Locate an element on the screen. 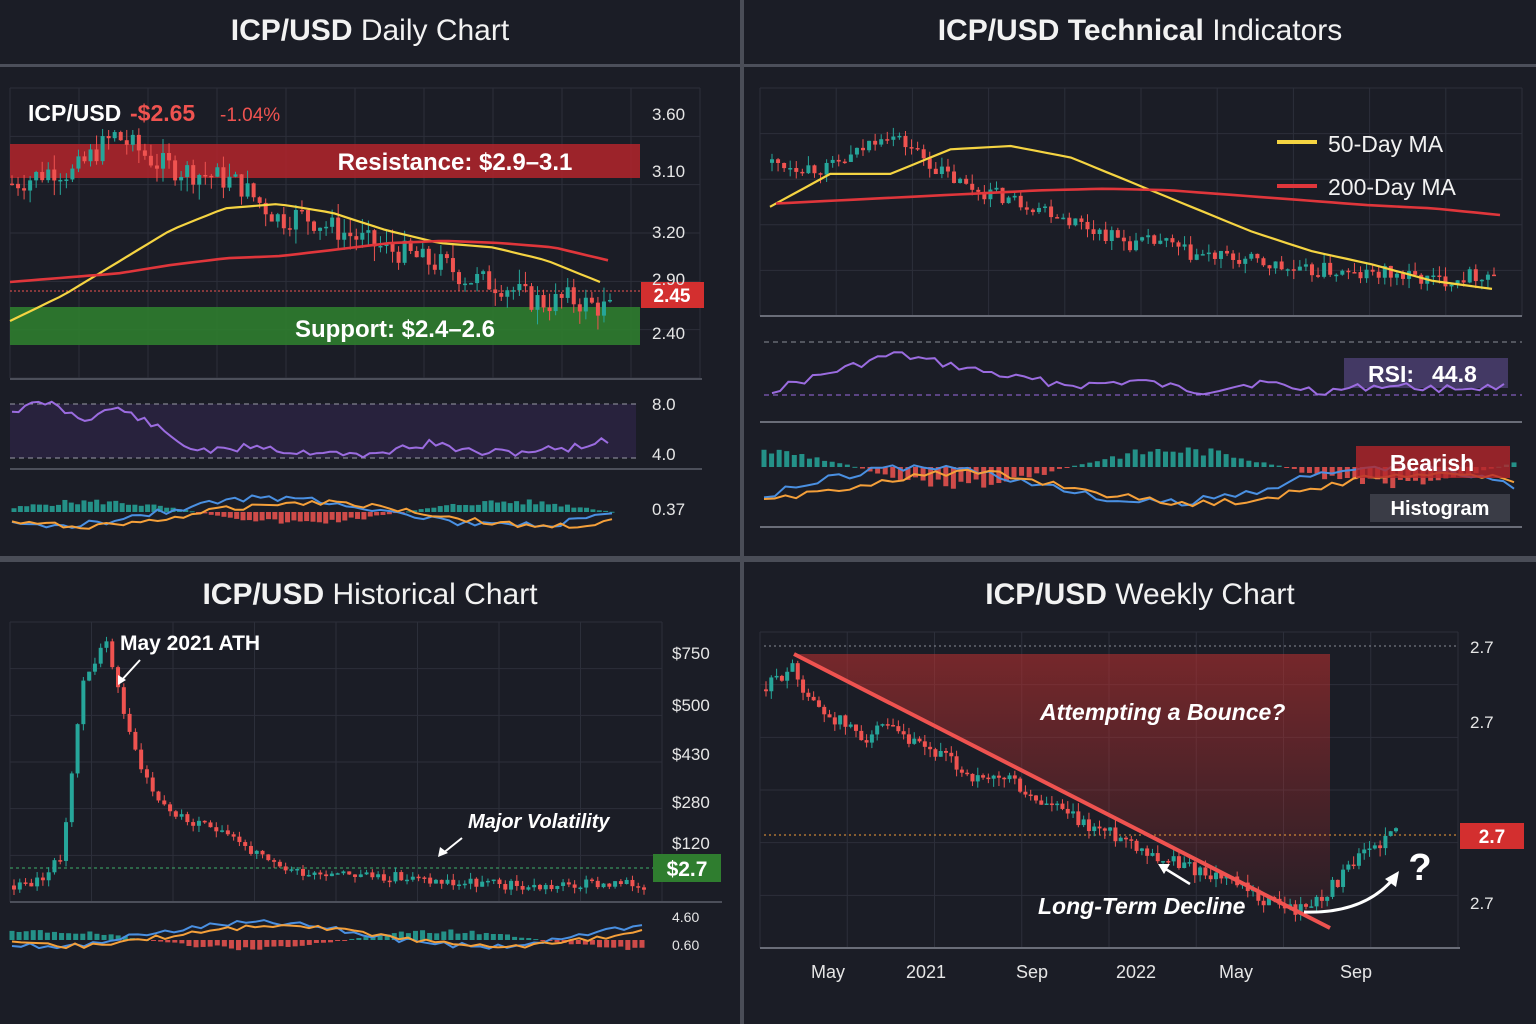  x-tick-label: May is located at coordinates (1236, 972).